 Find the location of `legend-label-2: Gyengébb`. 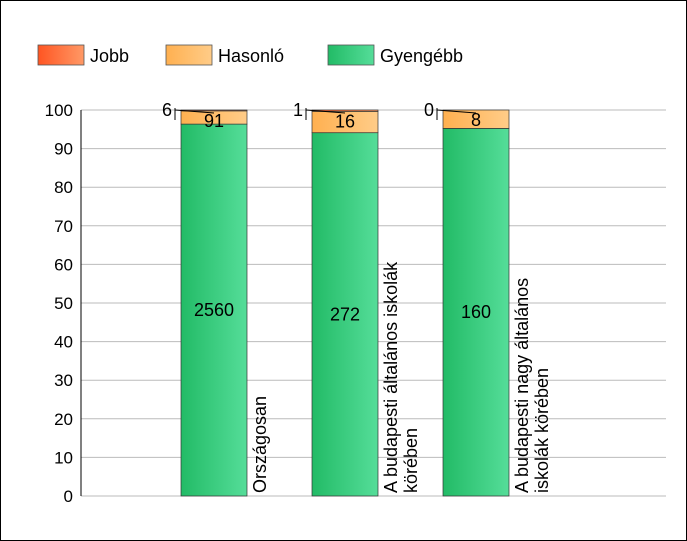

legend-label-2: Gyengébb is located at coordinates (421, 56).